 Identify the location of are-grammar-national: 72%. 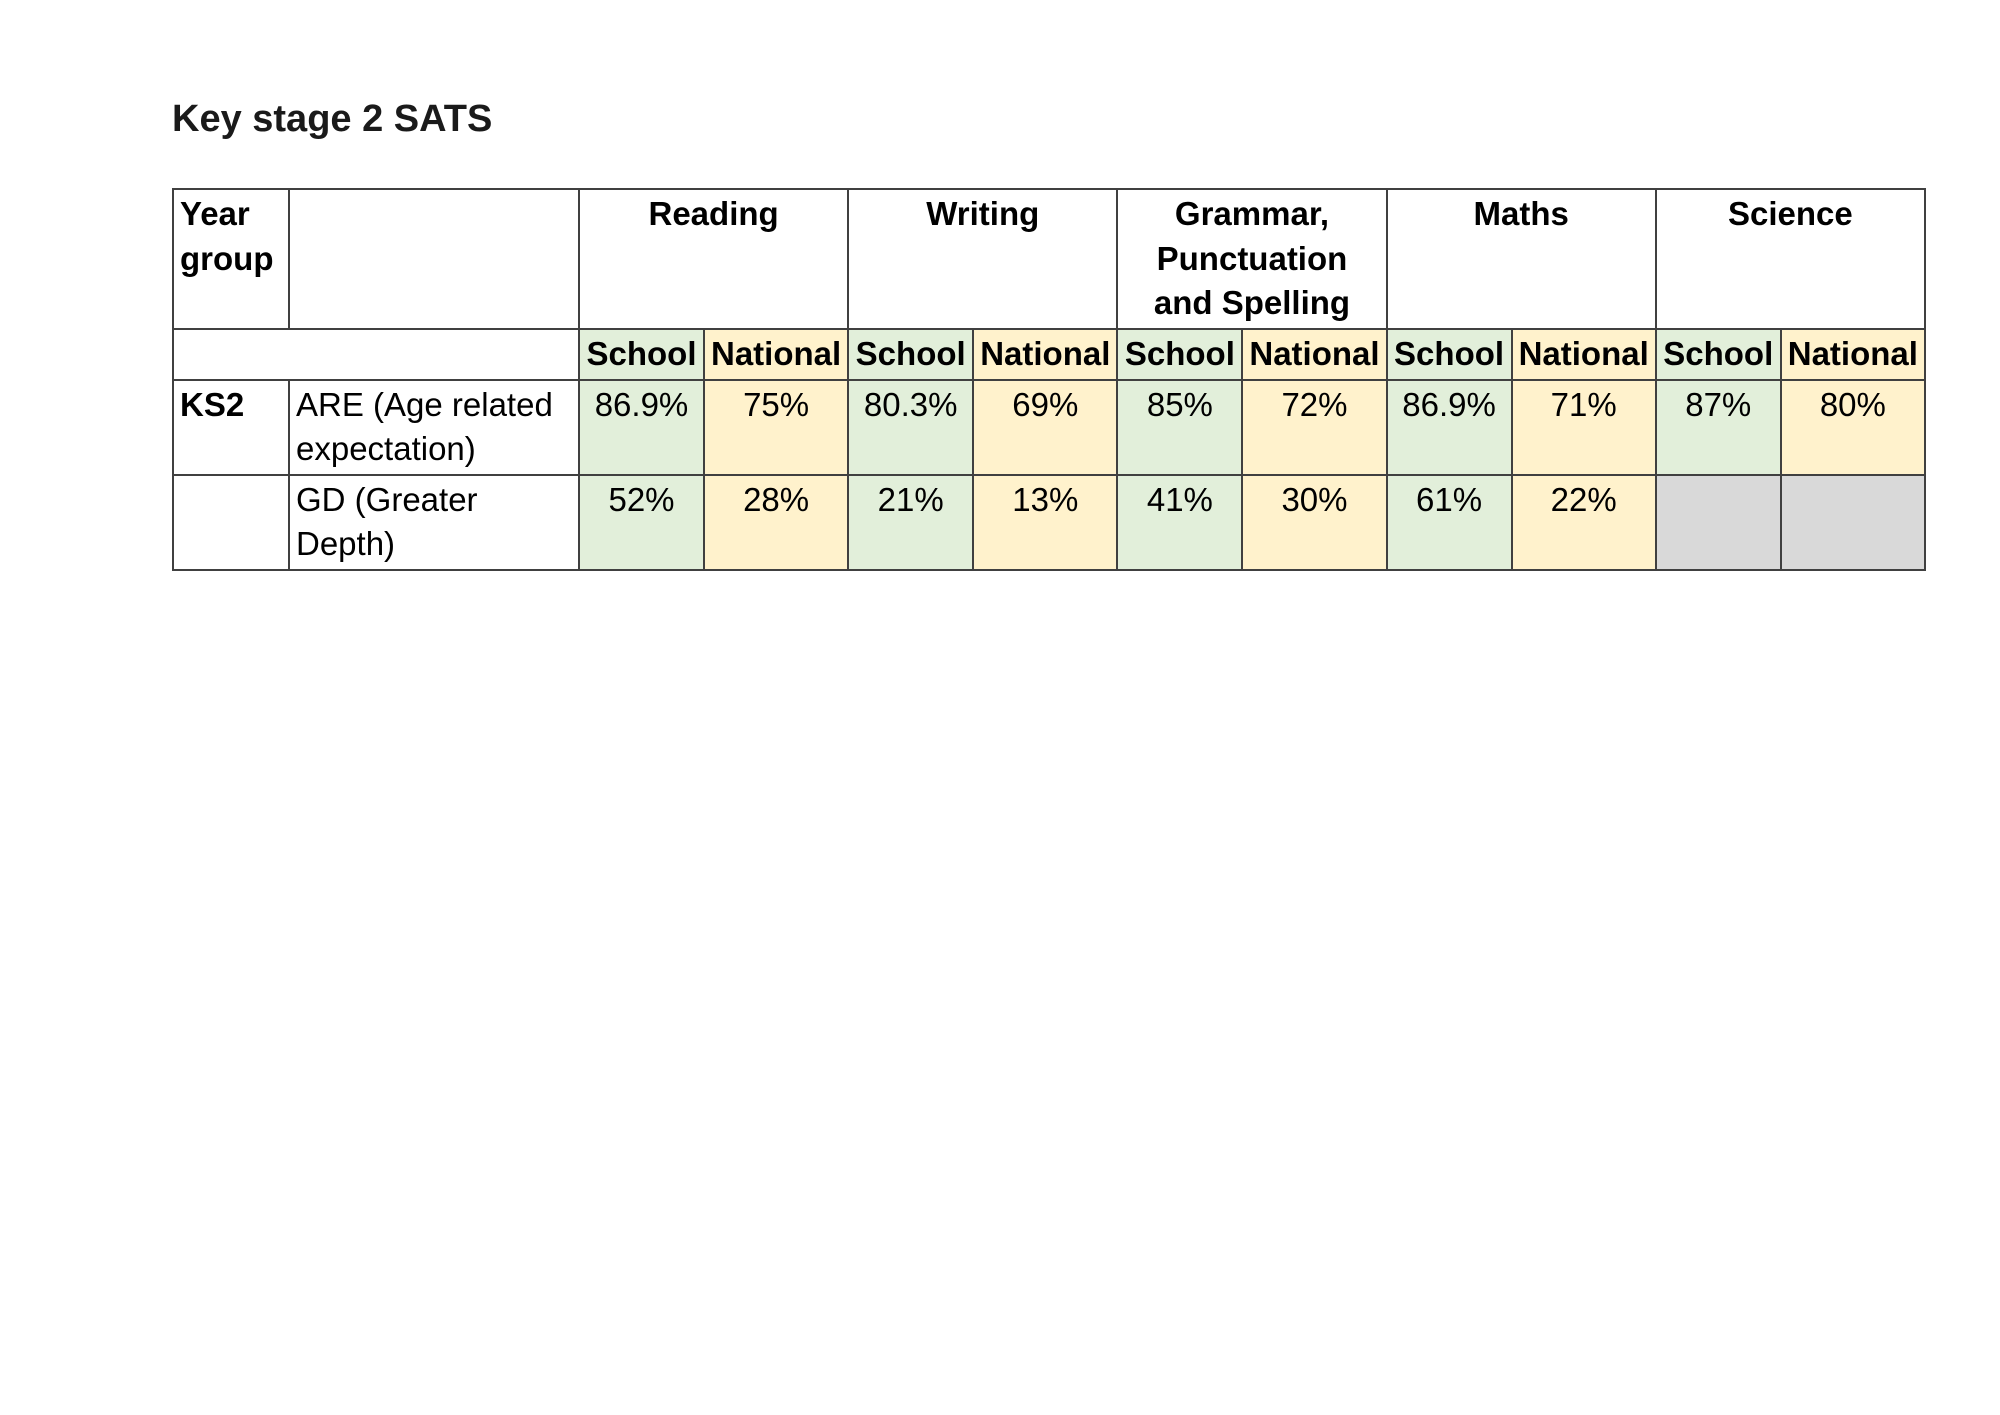
(1314, 427).